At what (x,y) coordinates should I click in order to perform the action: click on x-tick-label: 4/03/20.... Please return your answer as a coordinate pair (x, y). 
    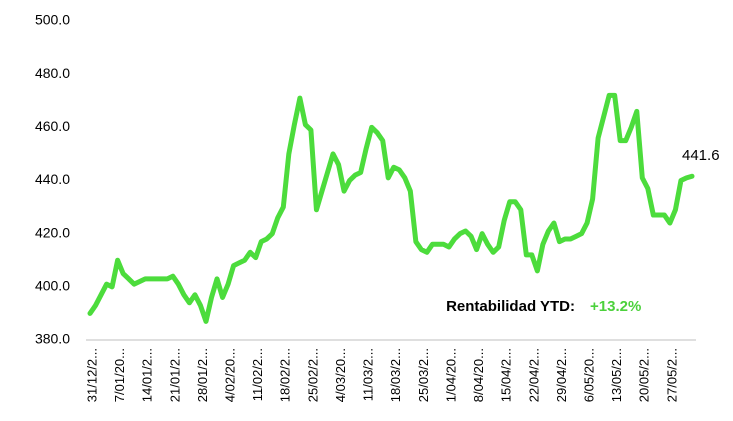
    Looking at the image, I should click on (340, 375).